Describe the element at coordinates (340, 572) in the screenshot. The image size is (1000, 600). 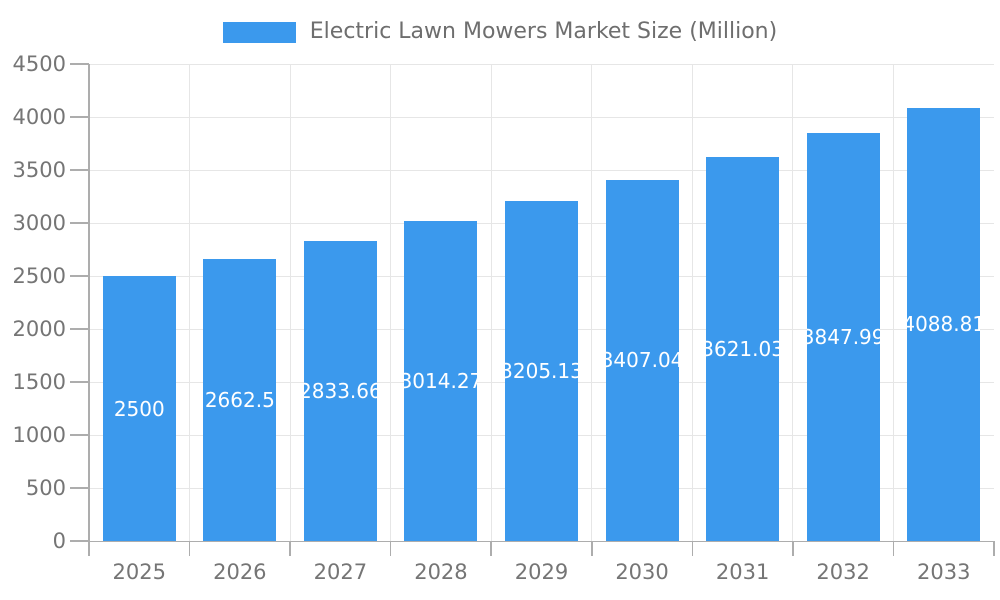
I see `x-tick-label: 2027` at that location.